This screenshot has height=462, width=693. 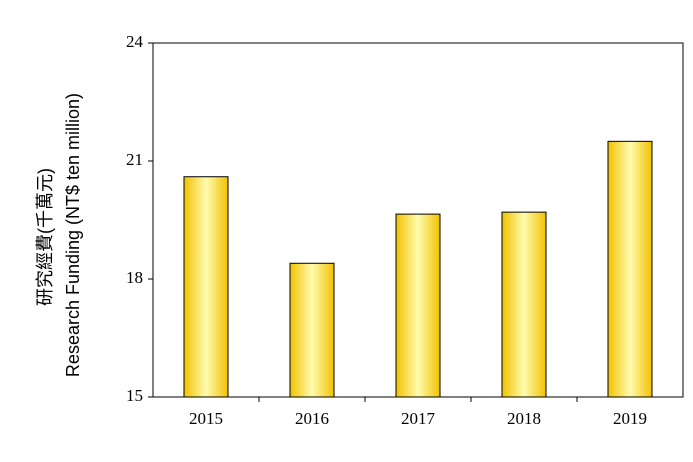 What do you see at coordinates (312, 418) in the screenshot?
I see `x-tick-label: 2016` at bounding box center [312, 418].